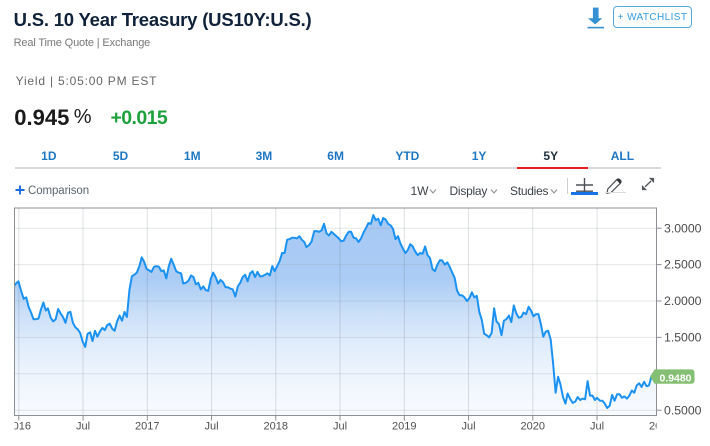  Describe the element at coordinates (683, 411) in the screenshot. I see `svg-text: 0.5000` at that location.